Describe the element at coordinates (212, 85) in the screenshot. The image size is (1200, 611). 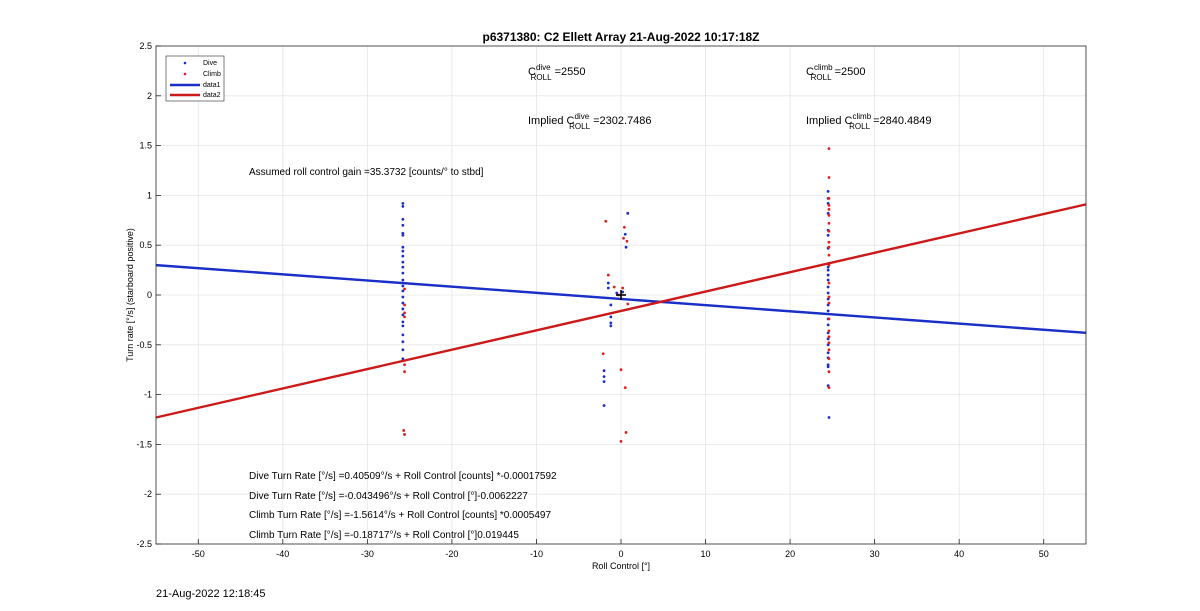
I see `legend-label-data1: data1` at that location.